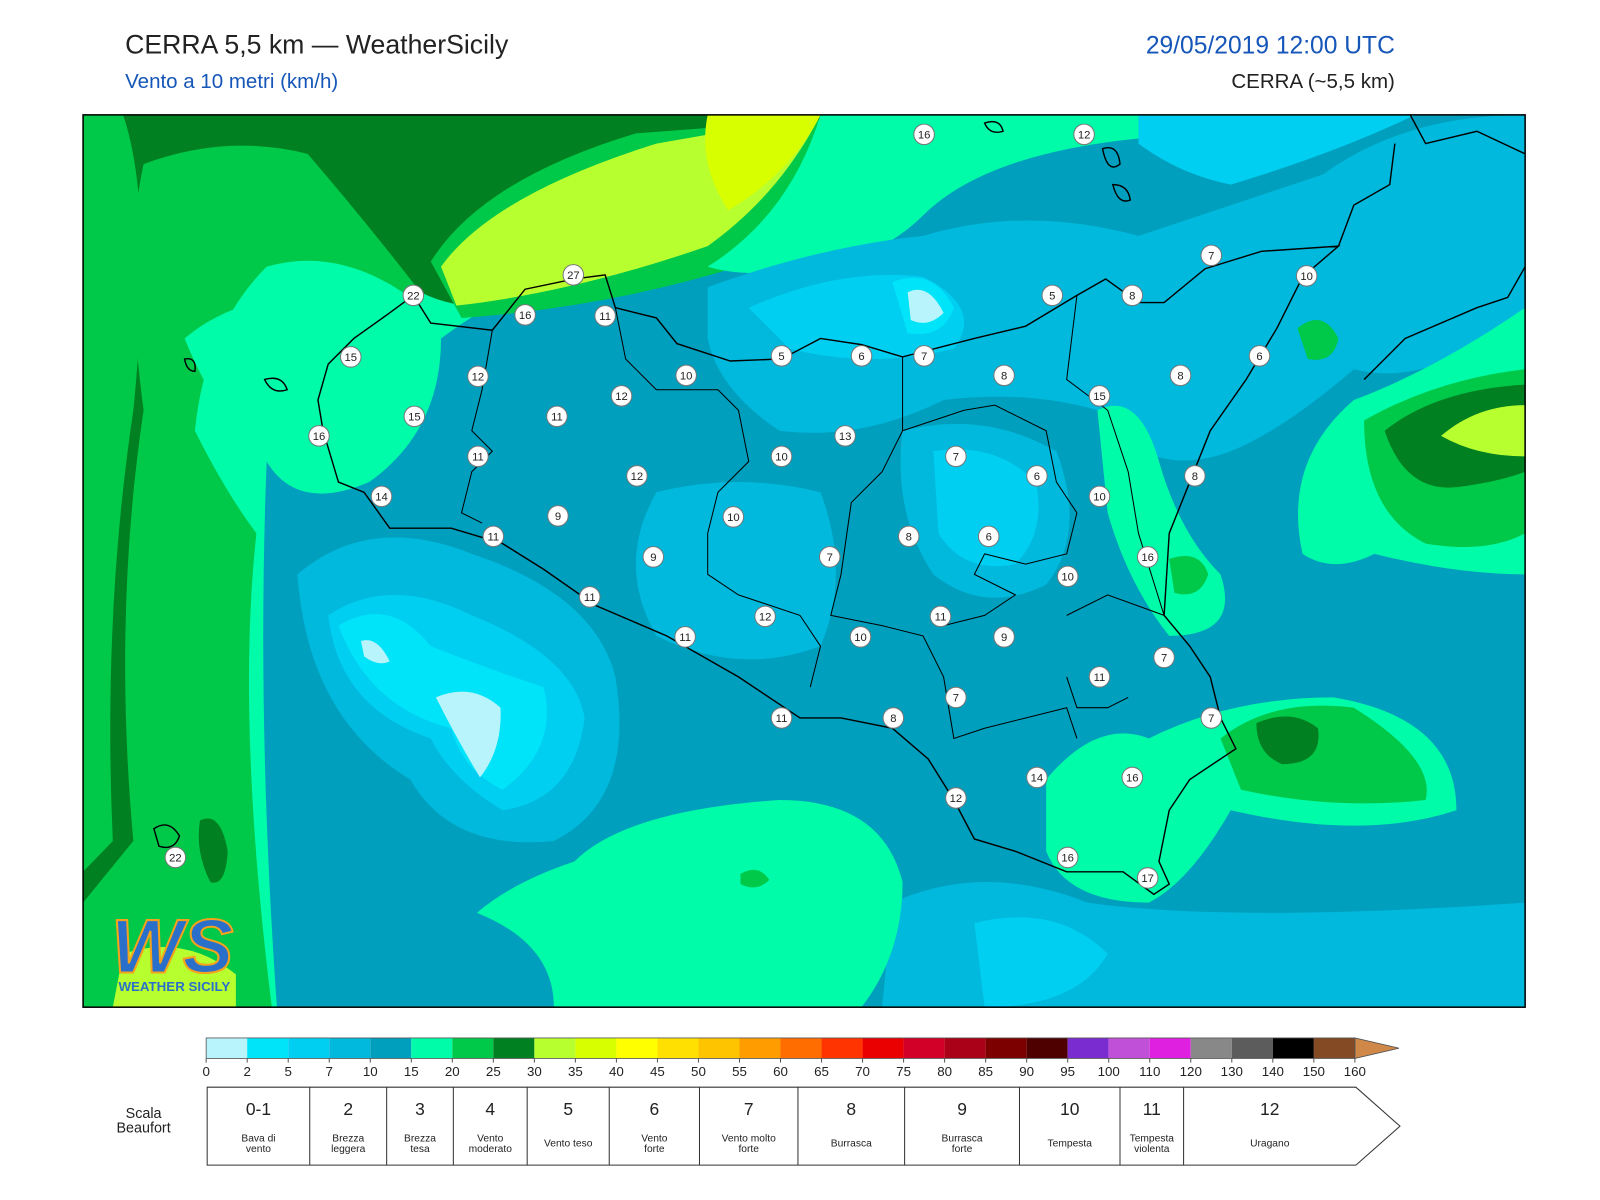 This screenshot has height=1200, width=1600. What do you see at coordinates (1070, 1109) in the screenshot?
I see `beaufort-force: 10` at bounding box center [1070, 1109].